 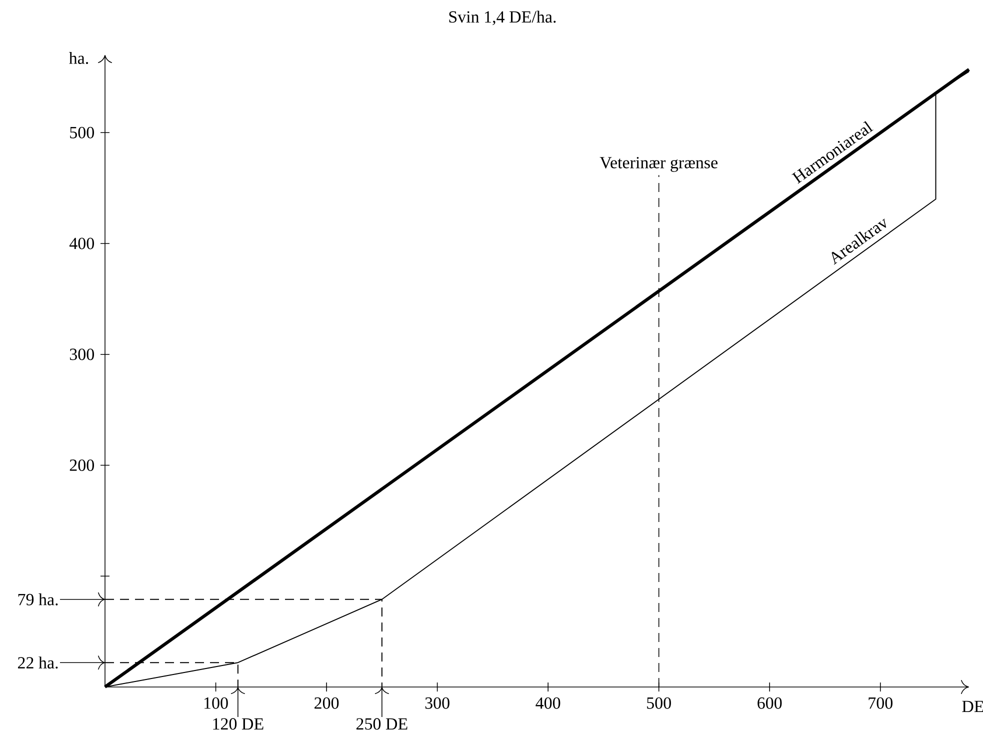 What do you see at coordinates (238, 724) in the screenshot?
I see `annotation: 120 DE` at bounding box center [238, 724].